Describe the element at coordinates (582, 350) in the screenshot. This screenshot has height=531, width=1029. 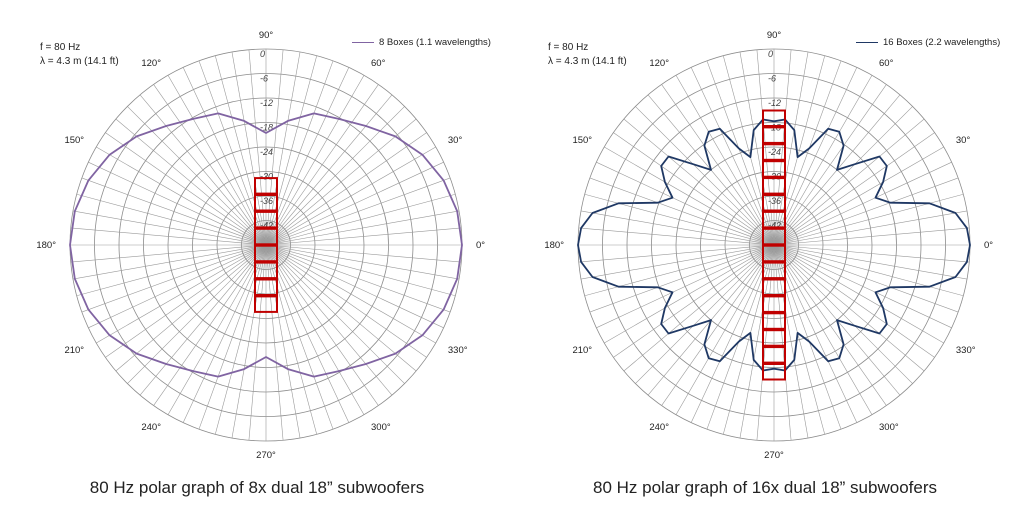
I see `angle-label: 210°` at that location.